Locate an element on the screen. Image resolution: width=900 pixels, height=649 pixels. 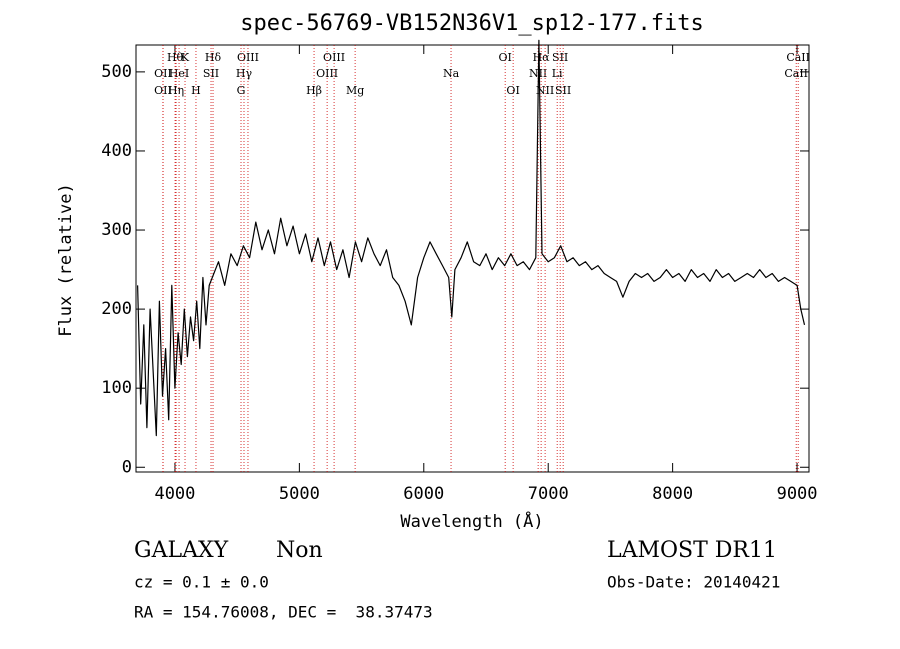
spectral-line-label: Mg is located at coordinates (355, 90).